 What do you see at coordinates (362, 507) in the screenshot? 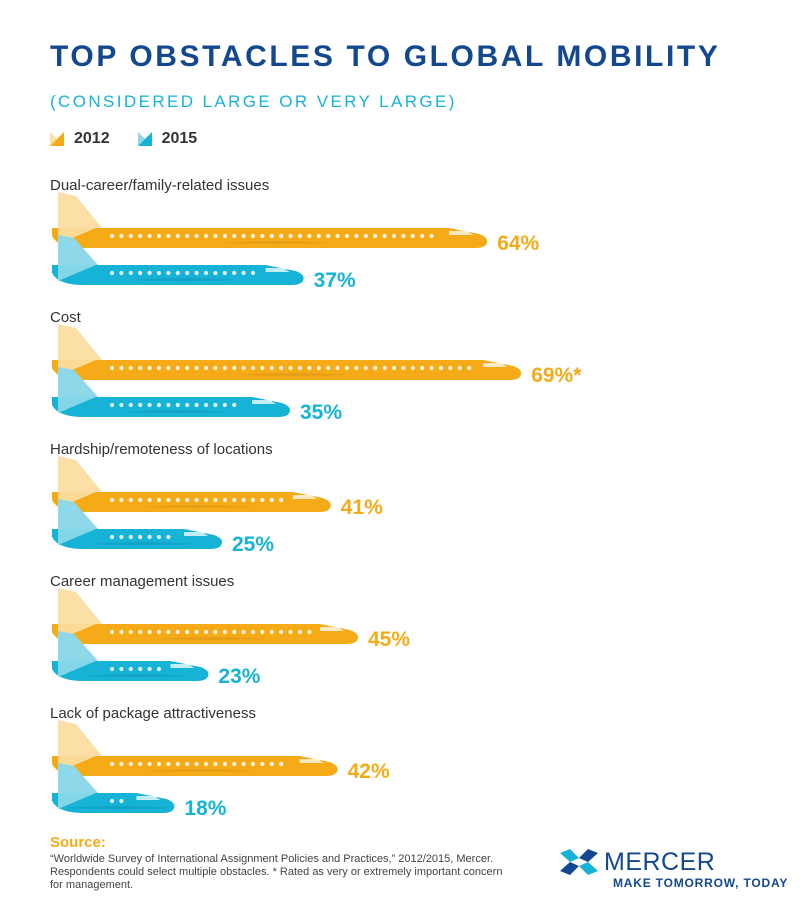
I see `value-label-2012: 41%` at bounding box center [362, 507].